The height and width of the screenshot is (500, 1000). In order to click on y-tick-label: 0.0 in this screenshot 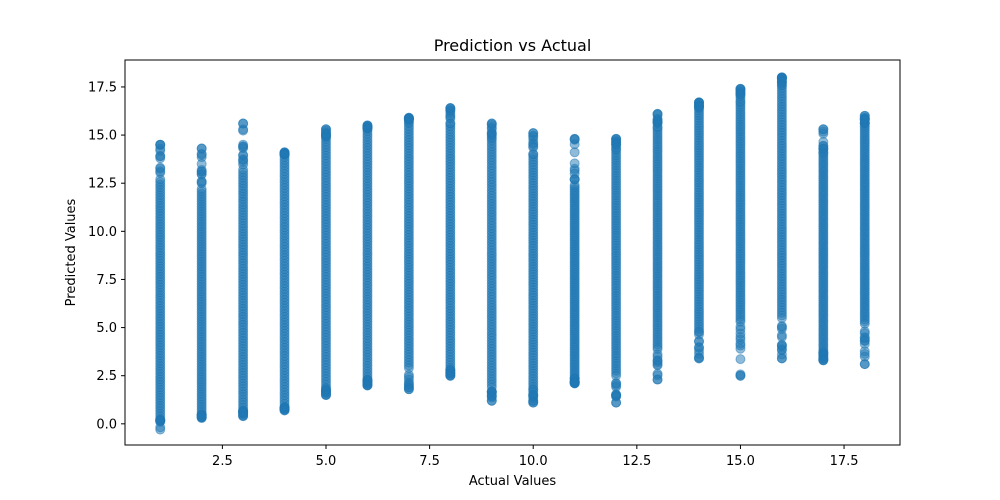, I will do `click(106, 424)`.